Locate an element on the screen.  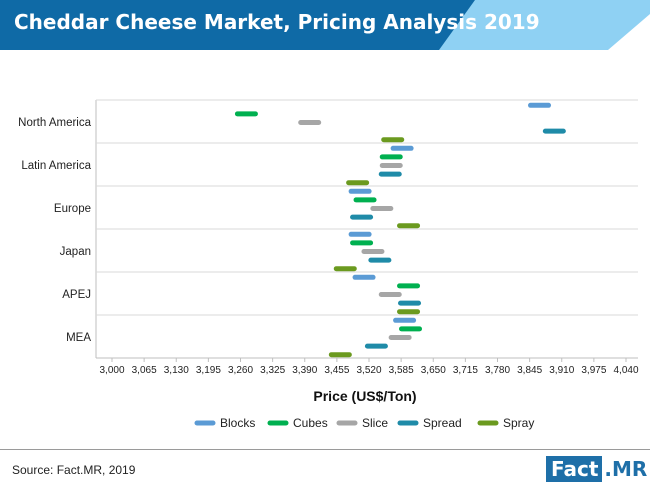
x-tick-label: 3,585 is located at coordinates (401, 370).